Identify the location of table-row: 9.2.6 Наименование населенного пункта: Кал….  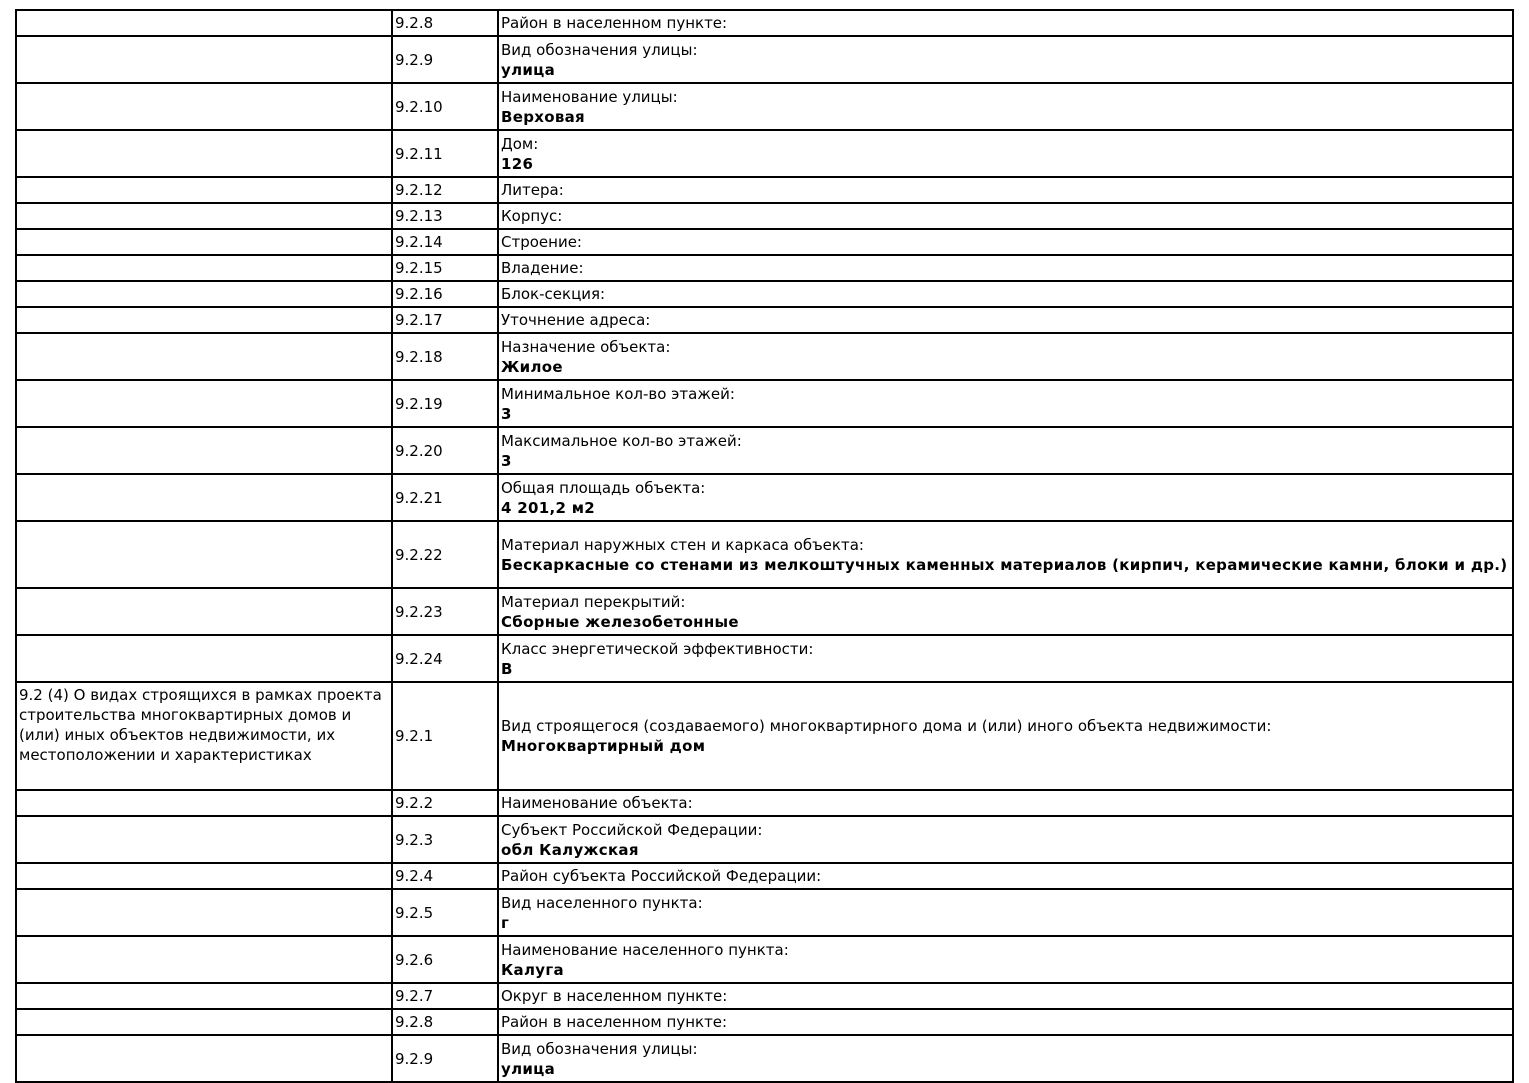
(764, 959).